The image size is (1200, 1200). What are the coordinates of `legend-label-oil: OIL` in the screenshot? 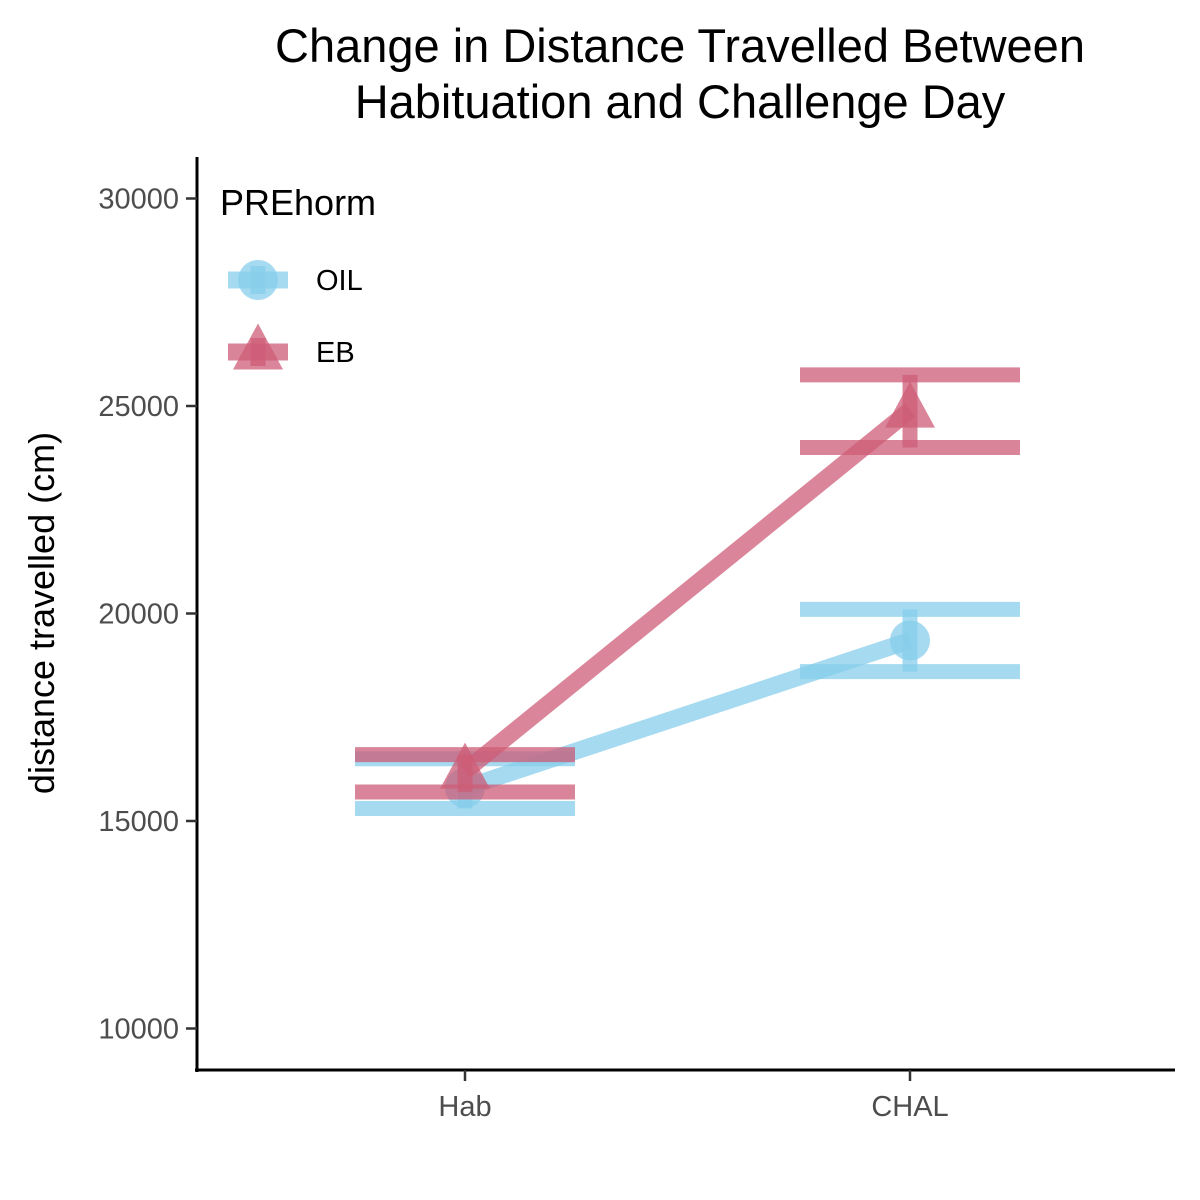 It's located at (339, 281).